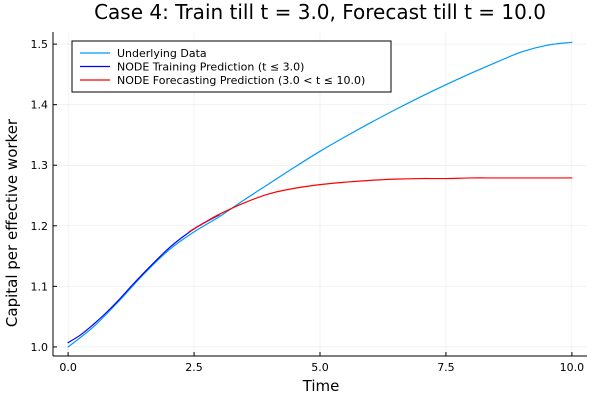  Describe the element at coordinates (321, 386) in the screenshot. I see `x-axis-label: Time` at that location.